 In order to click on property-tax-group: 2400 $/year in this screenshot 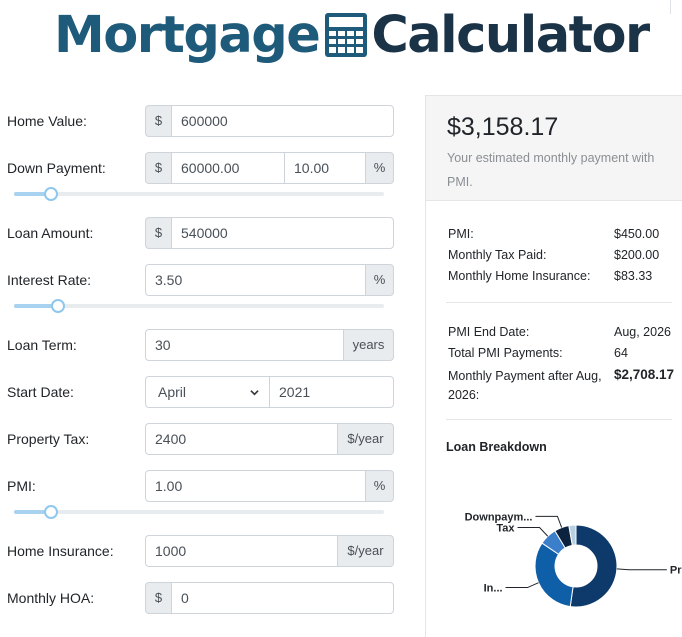, I will do `click(269, 439)`.